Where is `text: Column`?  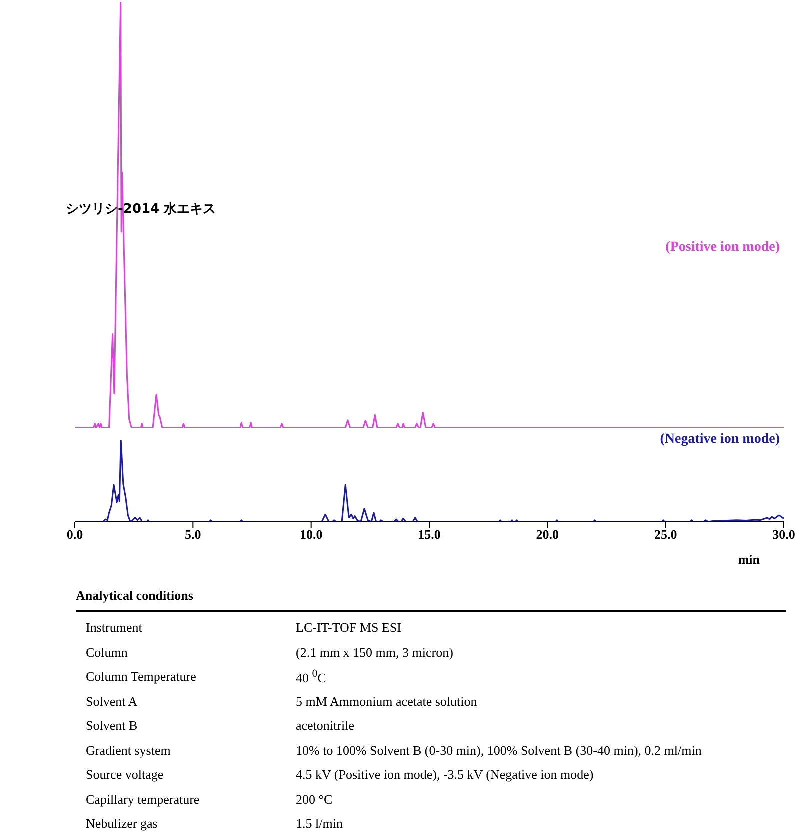
text: Column is located at coordinates (107, 652).